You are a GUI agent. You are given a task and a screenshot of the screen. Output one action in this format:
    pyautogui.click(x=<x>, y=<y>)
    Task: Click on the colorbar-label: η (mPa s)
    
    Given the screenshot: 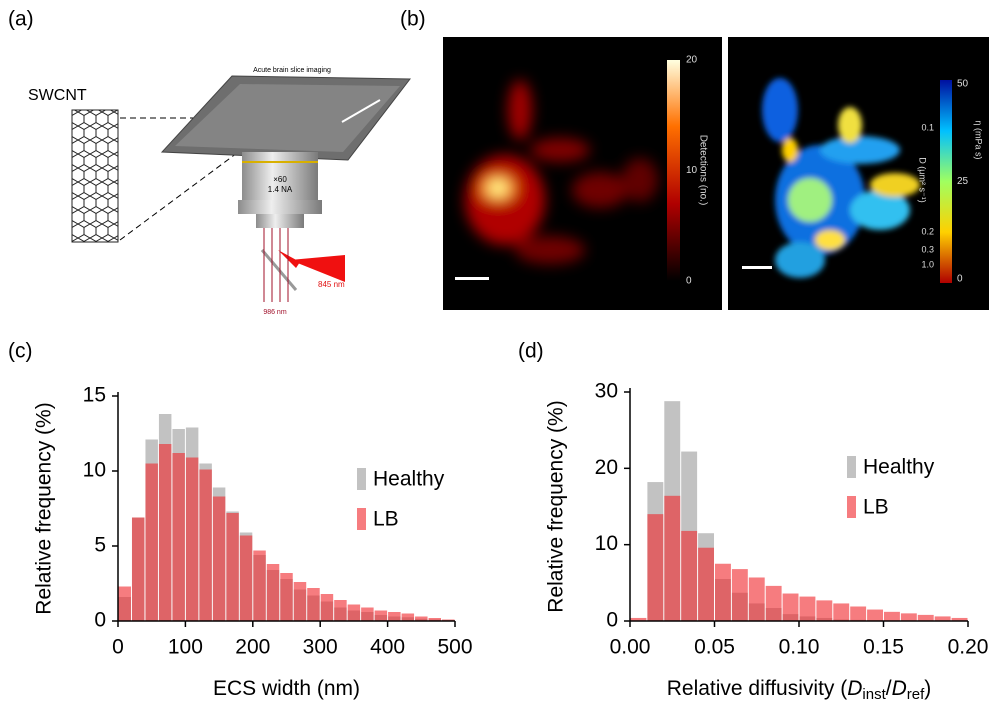 What is the action you would take?
    pyautogui.click(x=979, y=139)
    